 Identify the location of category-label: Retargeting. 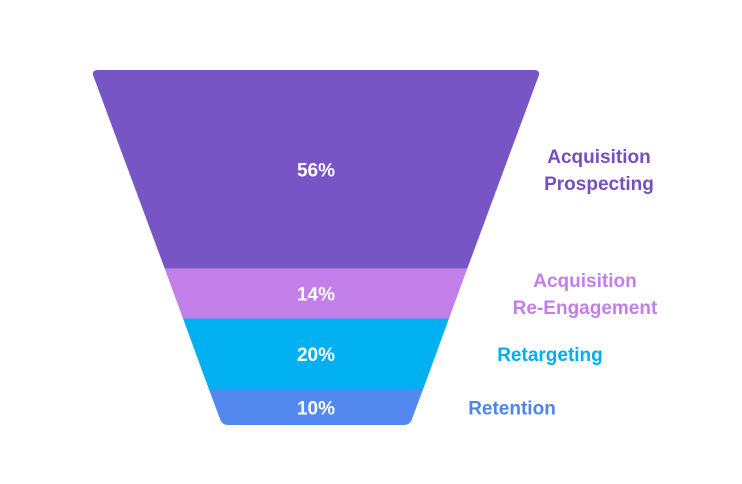
(550, 355).